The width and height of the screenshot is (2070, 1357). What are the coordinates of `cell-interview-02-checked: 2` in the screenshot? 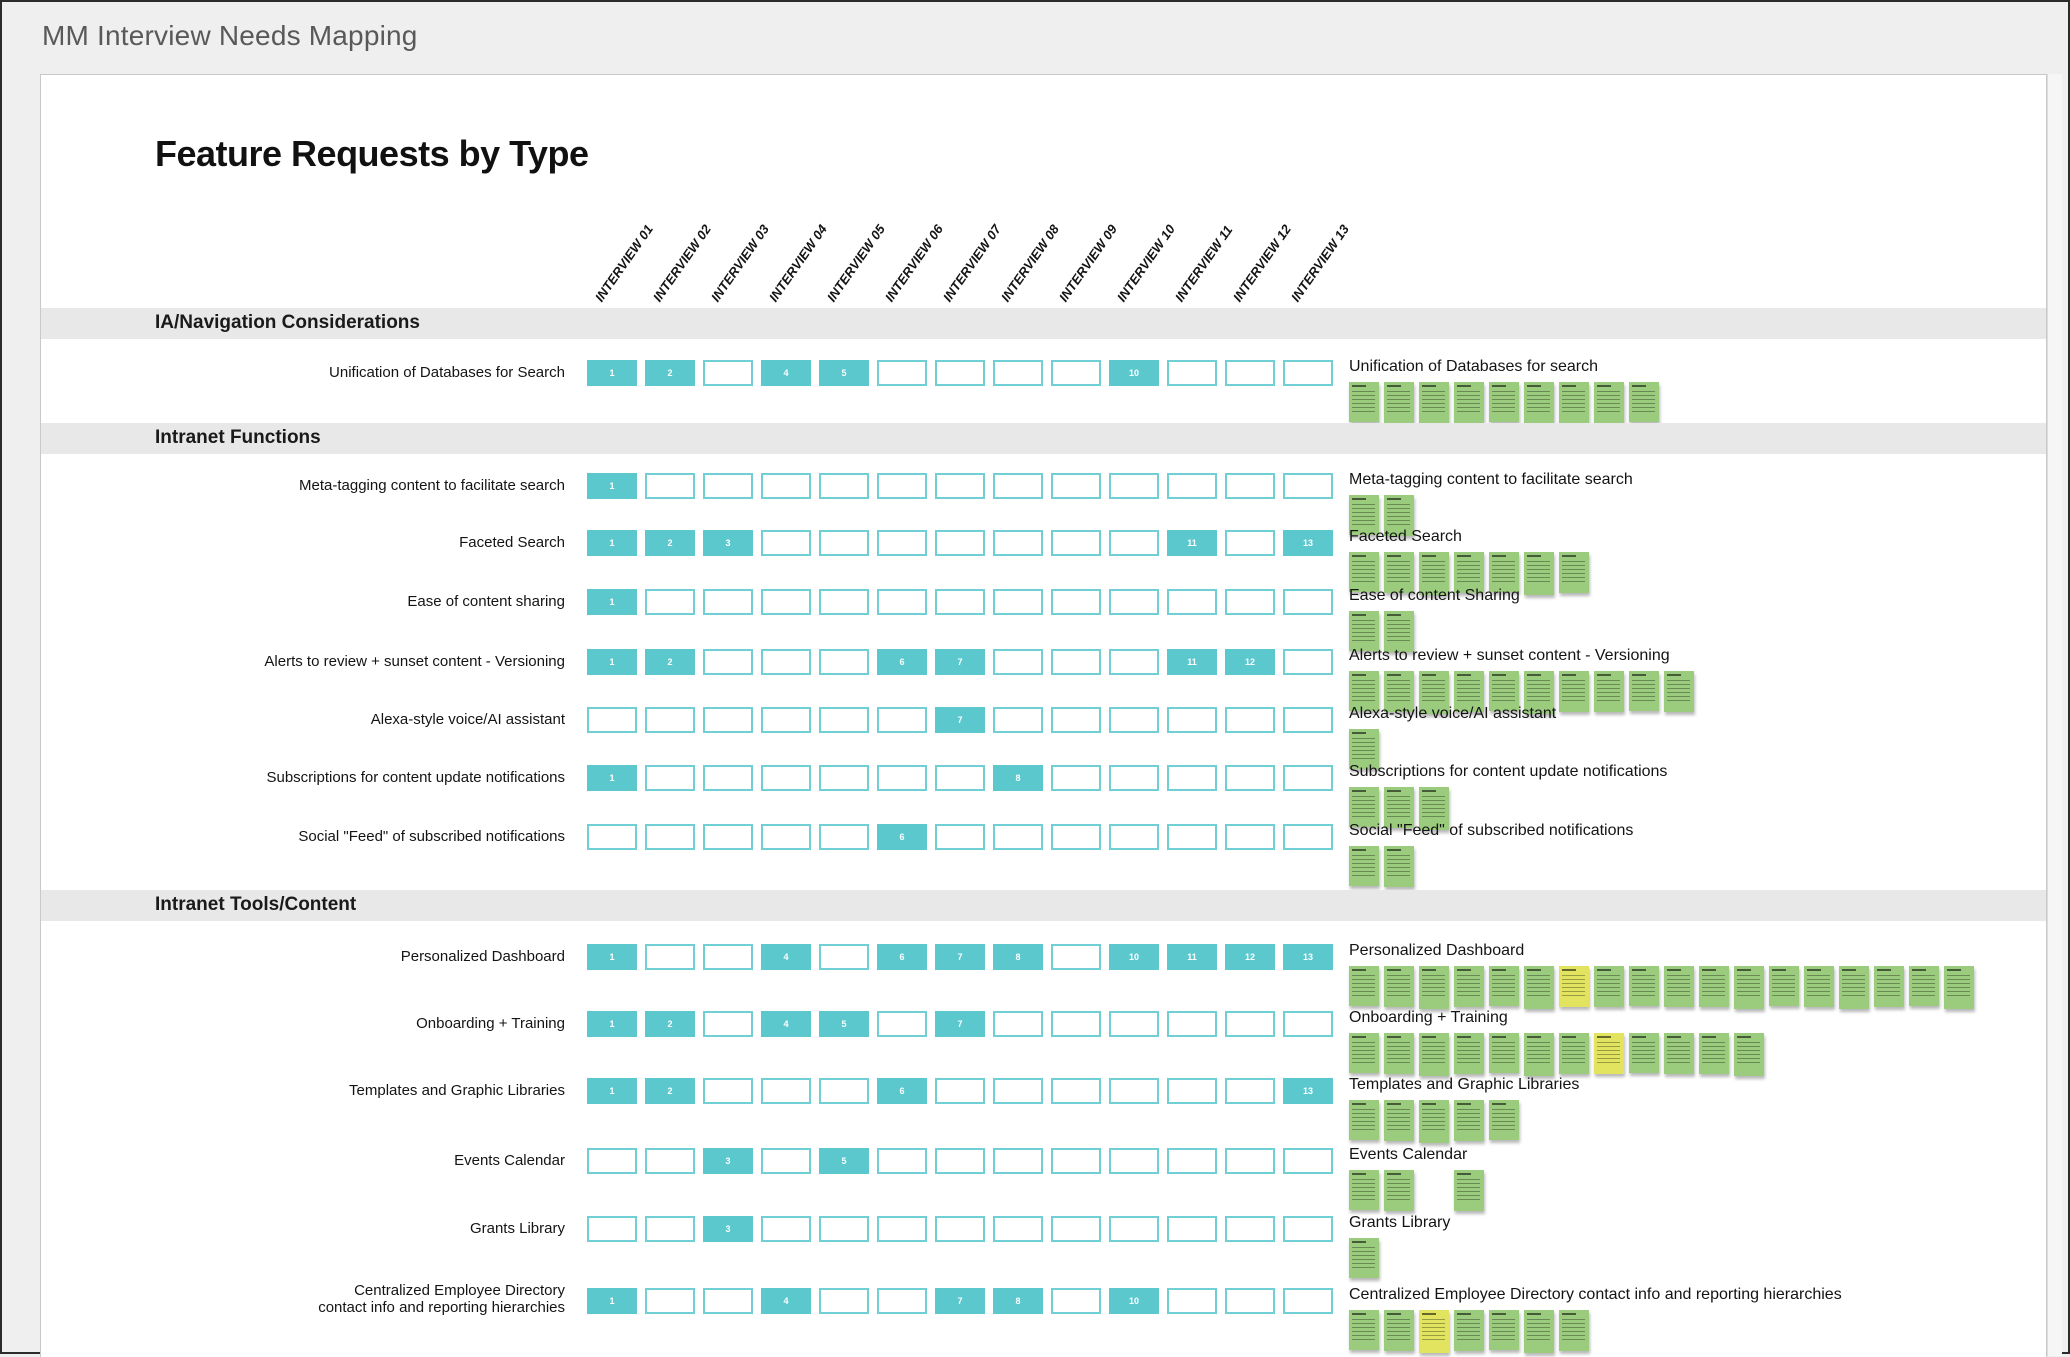 It's located at (670, 662).